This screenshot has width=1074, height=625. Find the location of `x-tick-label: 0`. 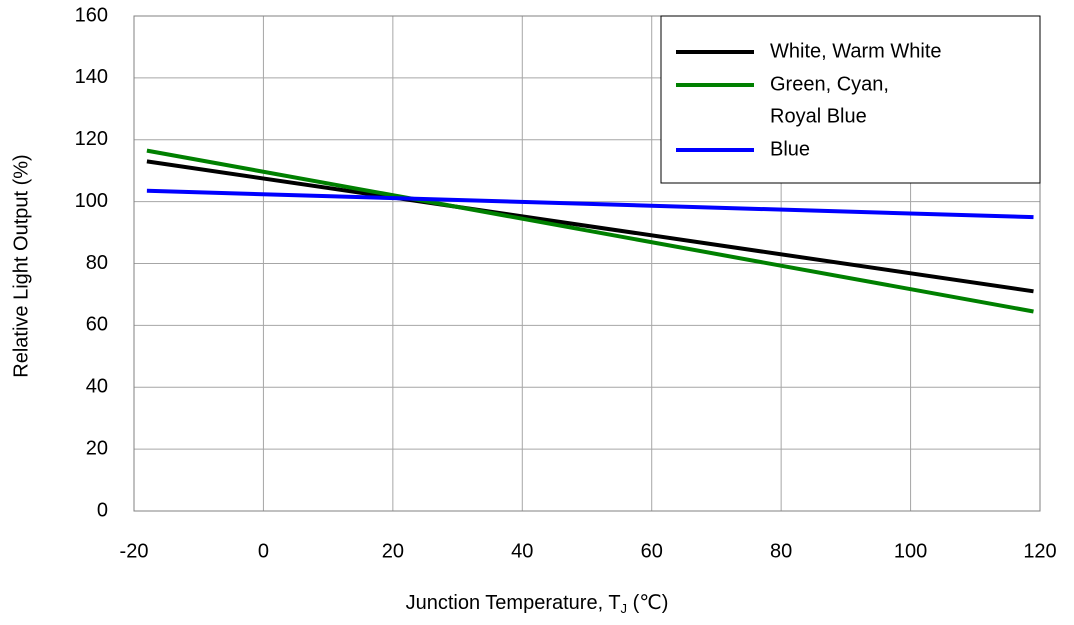

x-tick-label: 0 is located at coordinates (263, 551).